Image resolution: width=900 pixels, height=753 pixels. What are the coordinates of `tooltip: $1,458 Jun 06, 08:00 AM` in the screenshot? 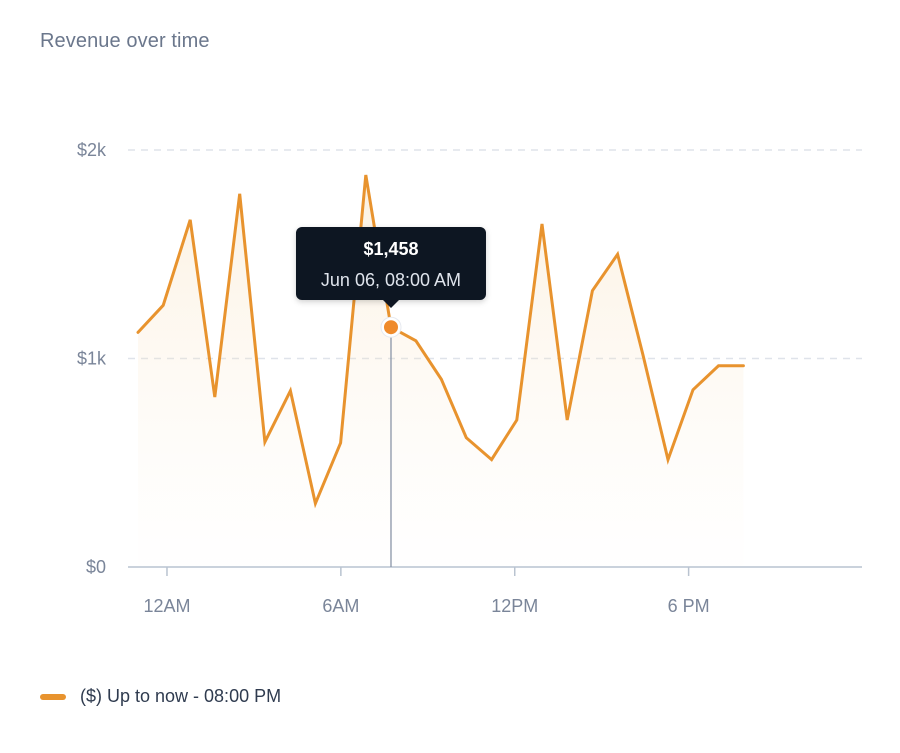 It's located at (390, 267).